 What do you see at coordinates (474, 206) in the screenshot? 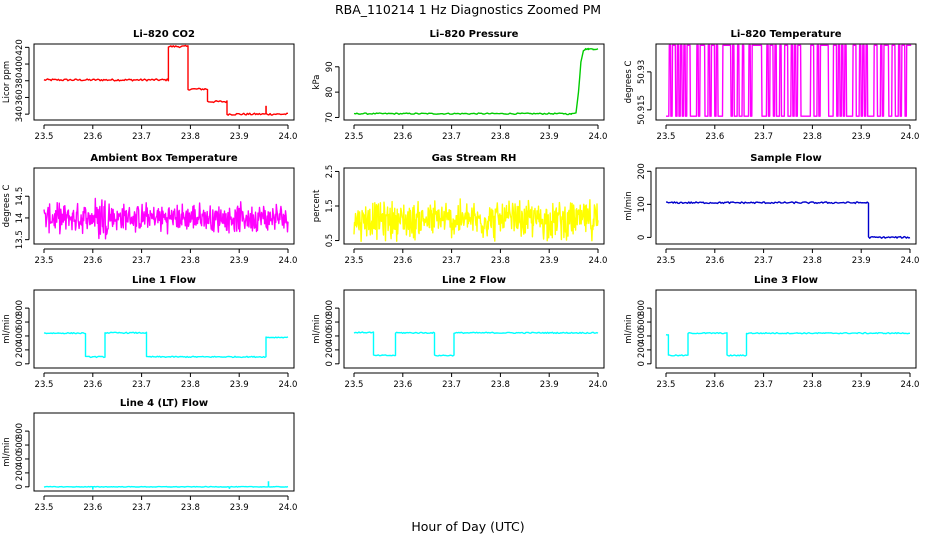
I see `rh-plot-frame` at bounding box center [474, 206].